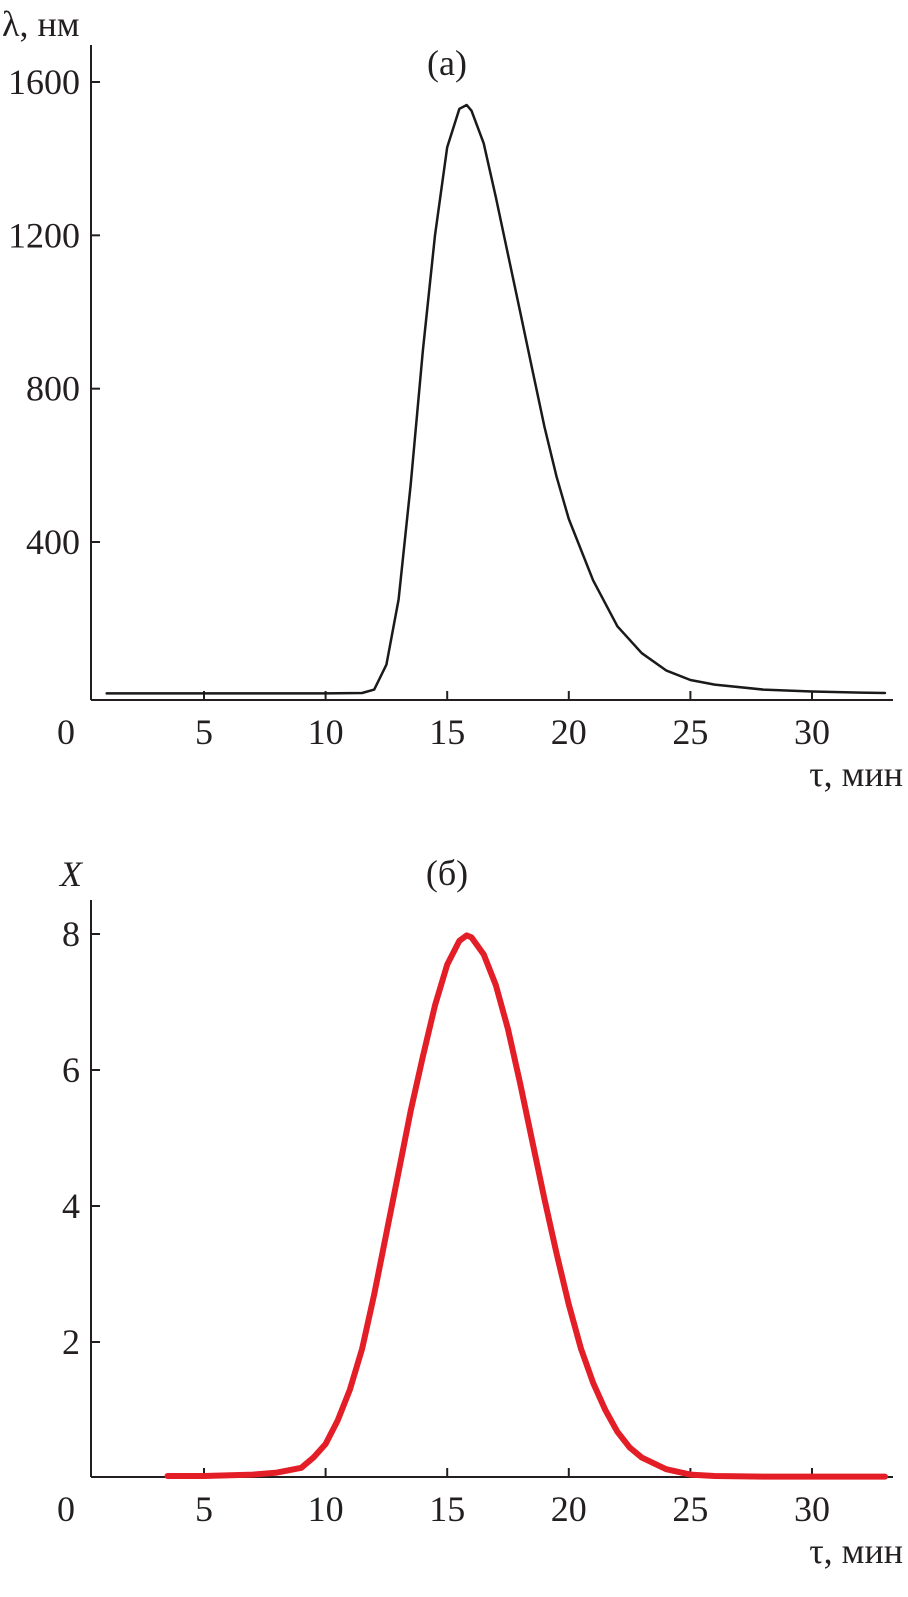  What do you see at coordinates (71, 1070) in the screenshot?
I see `y-tick-label: 6` at bounding box center [71, 1070].